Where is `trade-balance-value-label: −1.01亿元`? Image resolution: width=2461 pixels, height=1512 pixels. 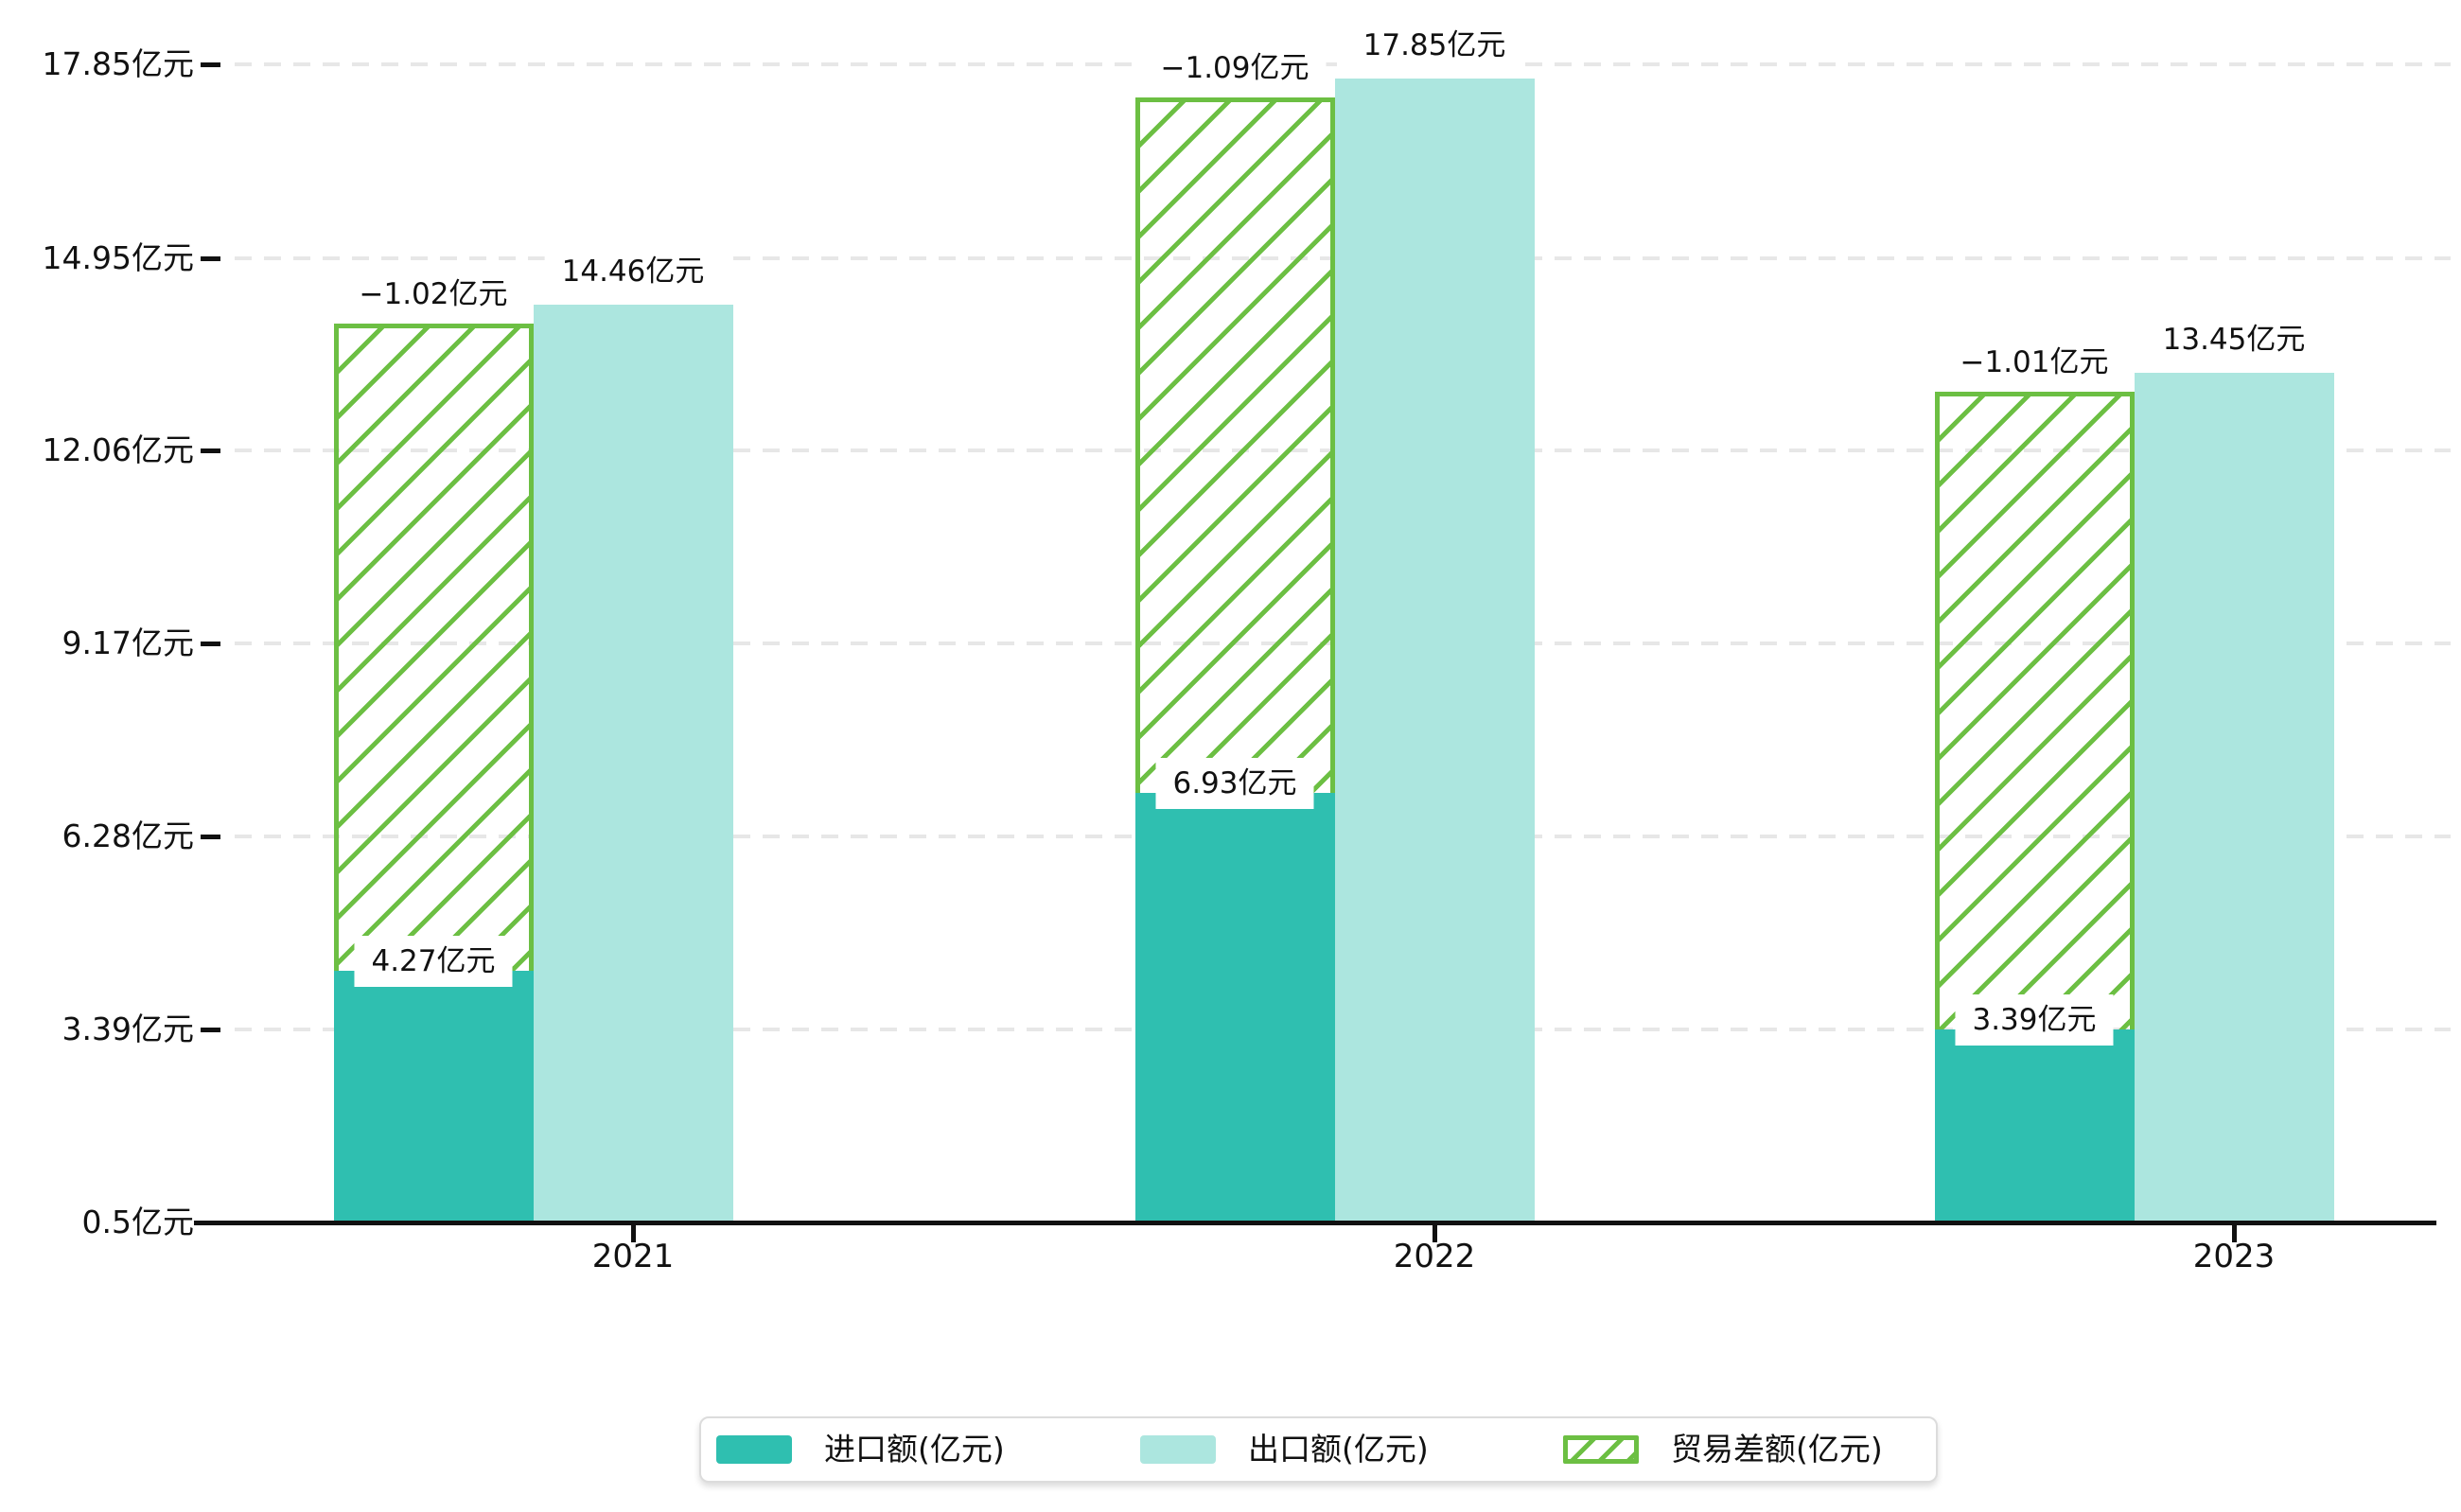
trade-balance-value-label: −1.01亿元 is located at coordinates (2034, 362).